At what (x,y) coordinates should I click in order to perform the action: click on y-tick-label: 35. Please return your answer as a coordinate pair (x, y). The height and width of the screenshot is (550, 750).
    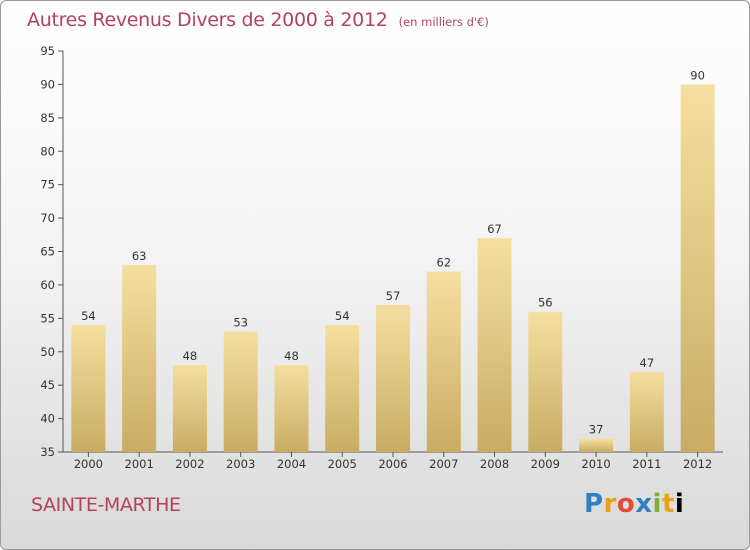
    Looking at the image, I should click on (47, 452).